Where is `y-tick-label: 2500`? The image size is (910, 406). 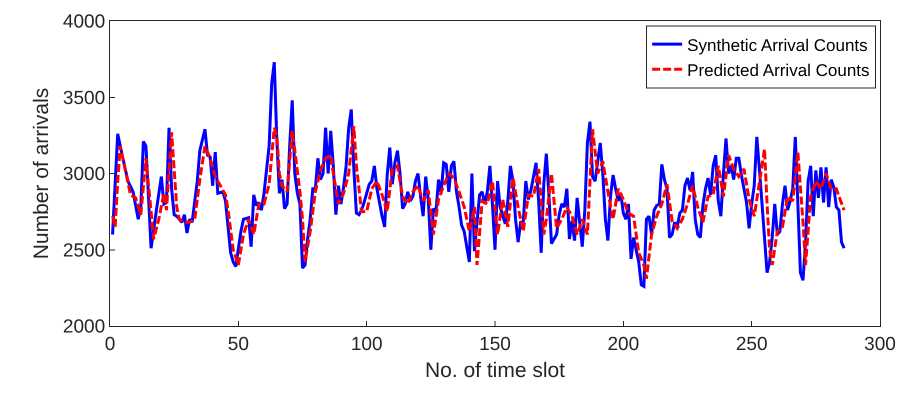
y-tick-label: 2500 is located at coordinates (84, 251).